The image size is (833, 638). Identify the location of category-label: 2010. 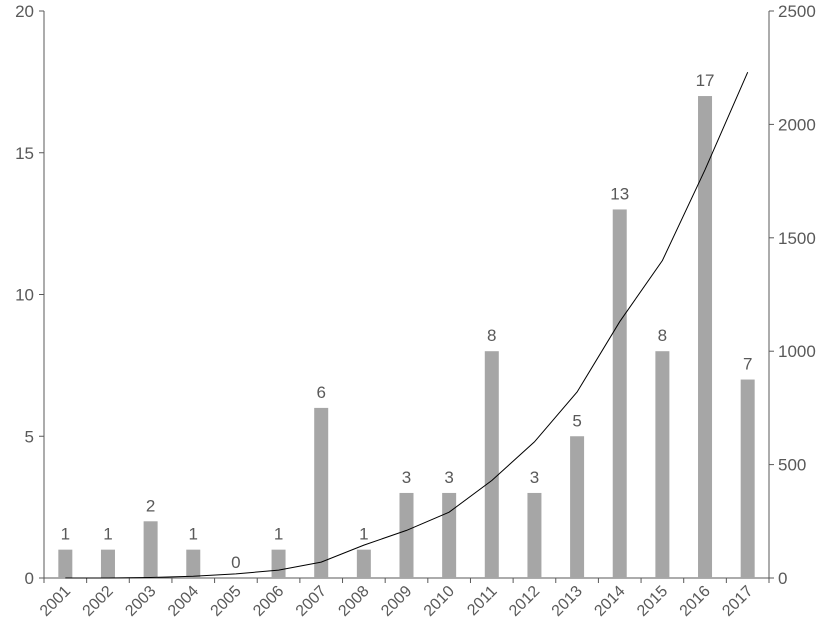
(439, 601).